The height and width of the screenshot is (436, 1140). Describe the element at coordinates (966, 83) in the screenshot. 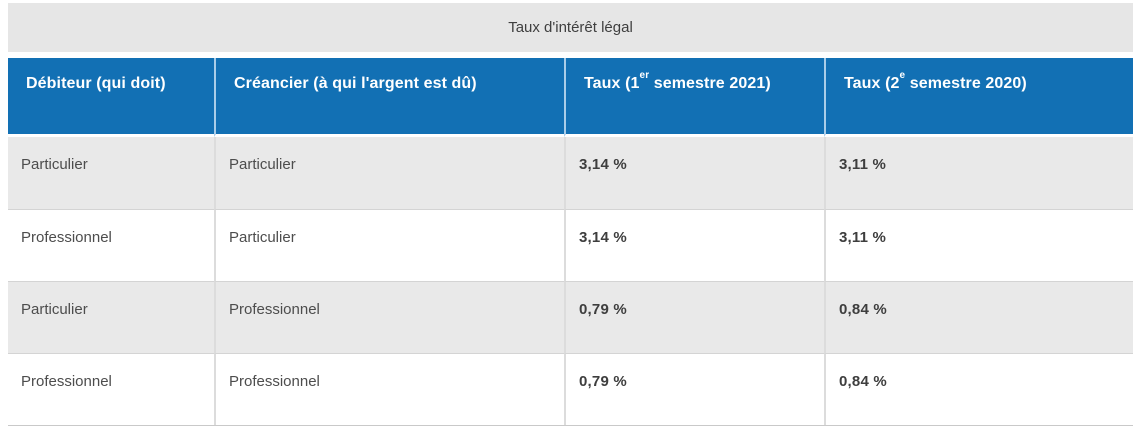

I see `header-label-rest: semestre 2020)` at that location.